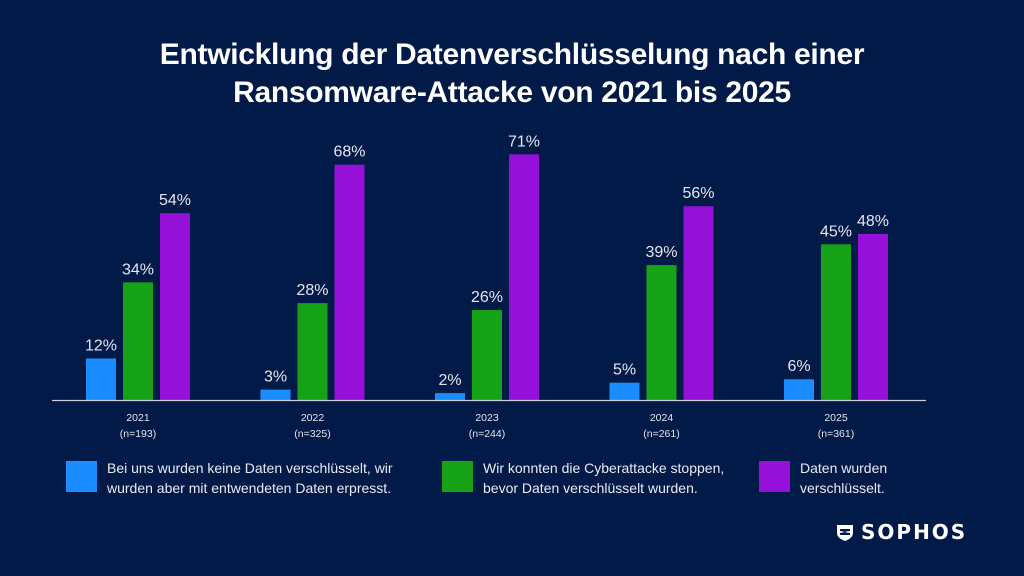 This screenshot has width=1024, height=576. I want to click on x-tick-label: 2023, so click(487, 418).